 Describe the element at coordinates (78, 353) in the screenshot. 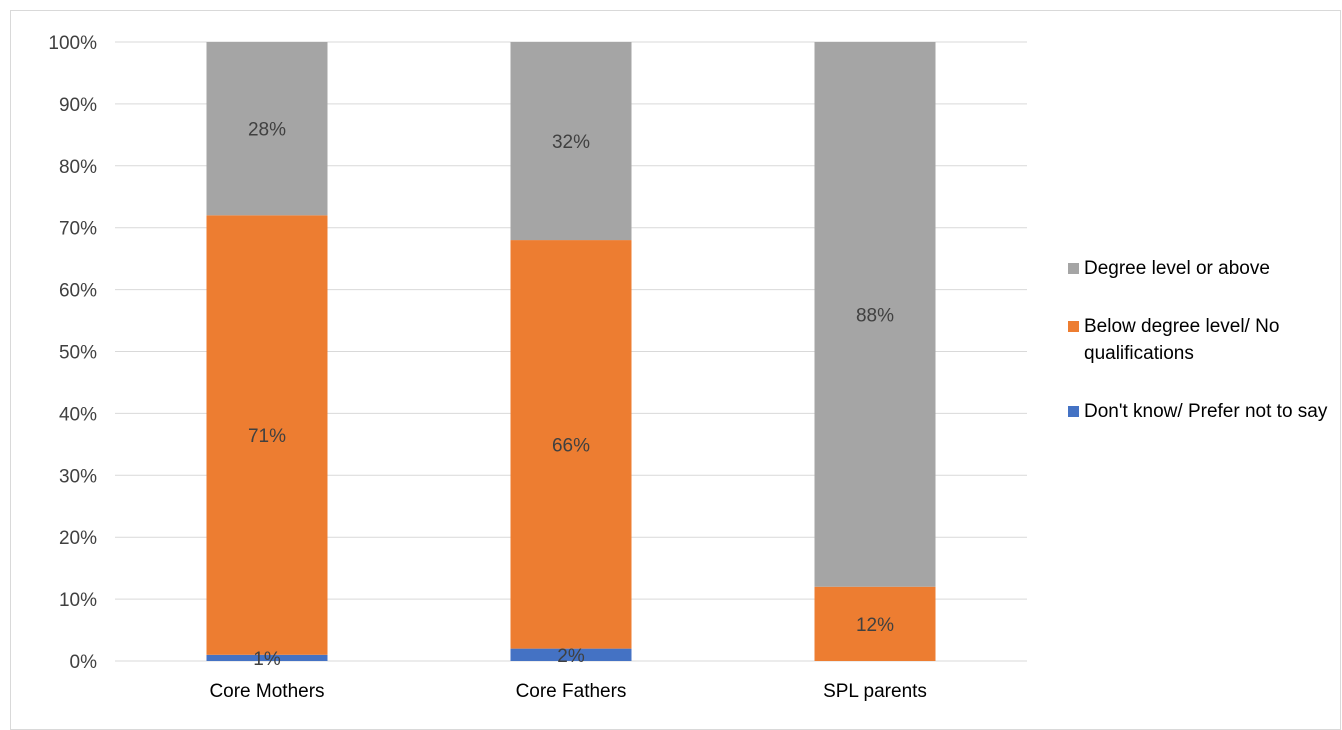

I see `y-tick-label: 50%` at that location.